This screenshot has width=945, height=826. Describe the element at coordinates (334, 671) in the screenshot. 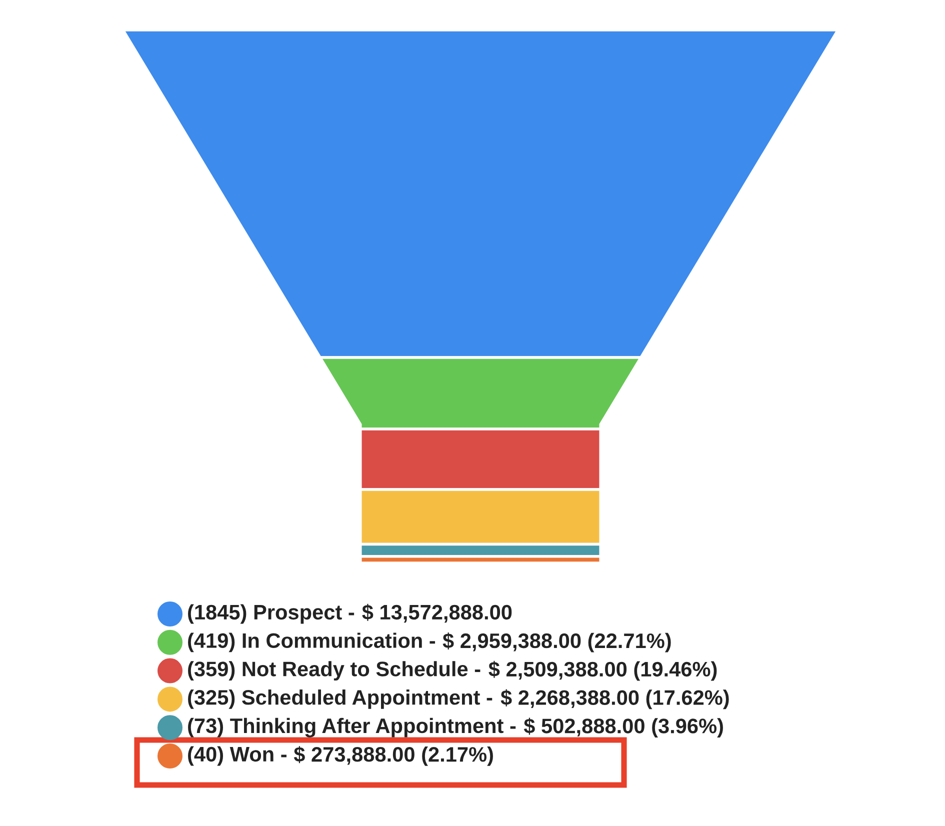

I see `category-label: (359) Not Ready to Schedule -` at that location.